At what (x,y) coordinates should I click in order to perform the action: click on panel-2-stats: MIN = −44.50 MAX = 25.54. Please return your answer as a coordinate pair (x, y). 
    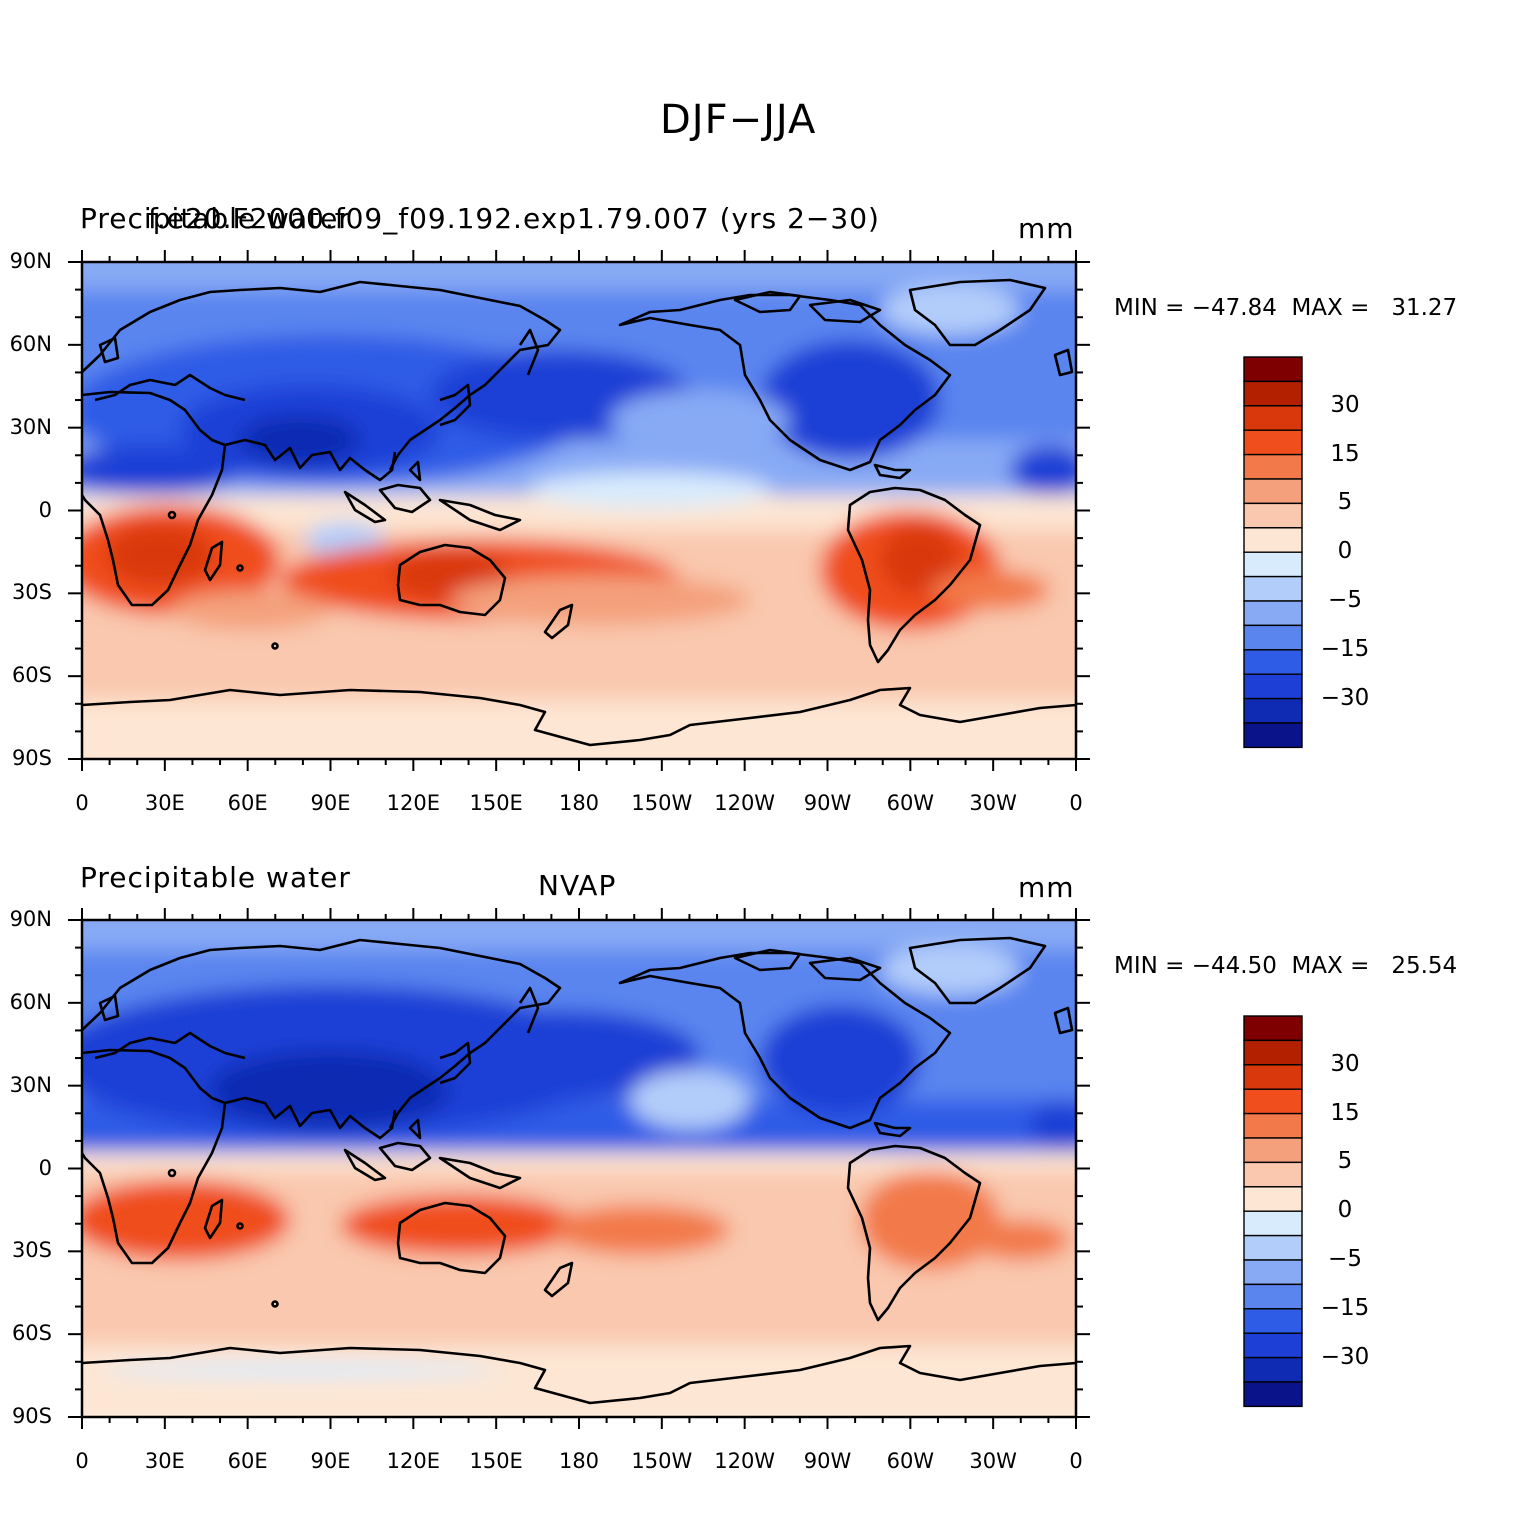
    Looking at the image, I should click on (1286, 966).